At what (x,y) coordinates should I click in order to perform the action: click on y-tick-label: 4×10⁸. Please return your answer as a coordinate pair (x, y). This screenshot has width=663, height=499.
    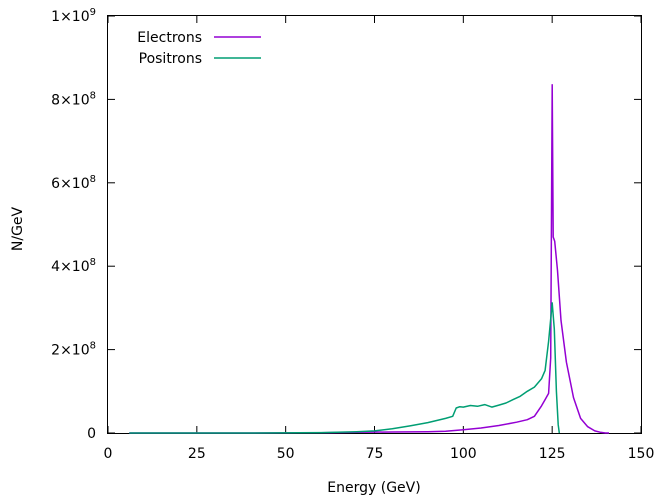
    Looking at the image, I should click on (73, 266).